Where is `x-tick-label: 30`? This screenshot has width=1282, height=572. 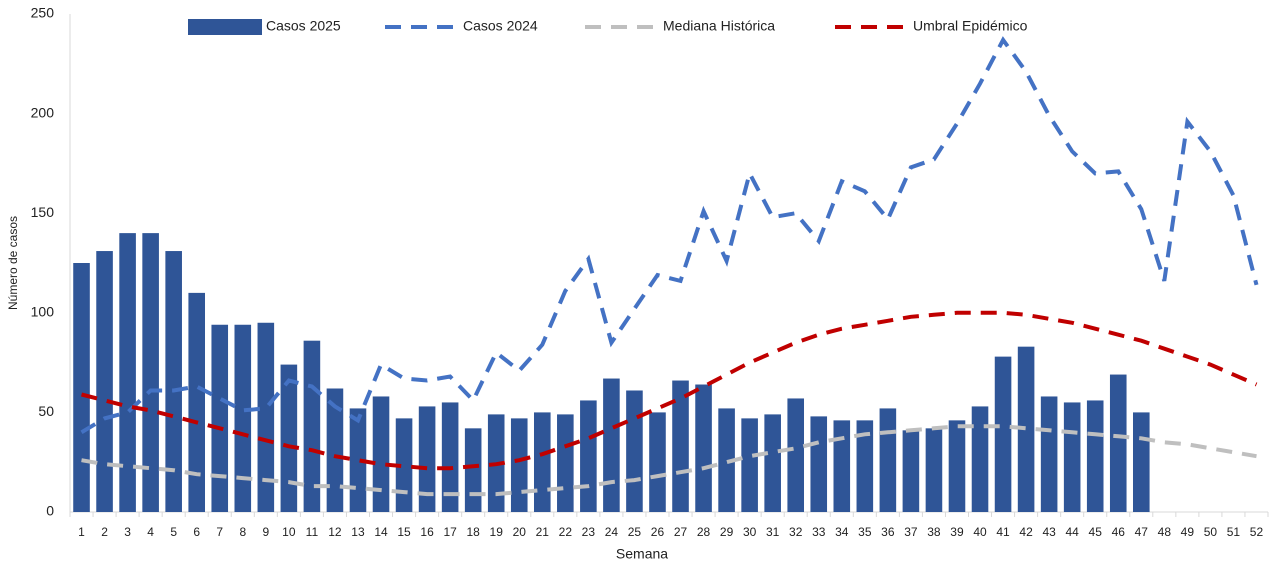 x-tick-label: 30 is located at coordinates (750, 532).